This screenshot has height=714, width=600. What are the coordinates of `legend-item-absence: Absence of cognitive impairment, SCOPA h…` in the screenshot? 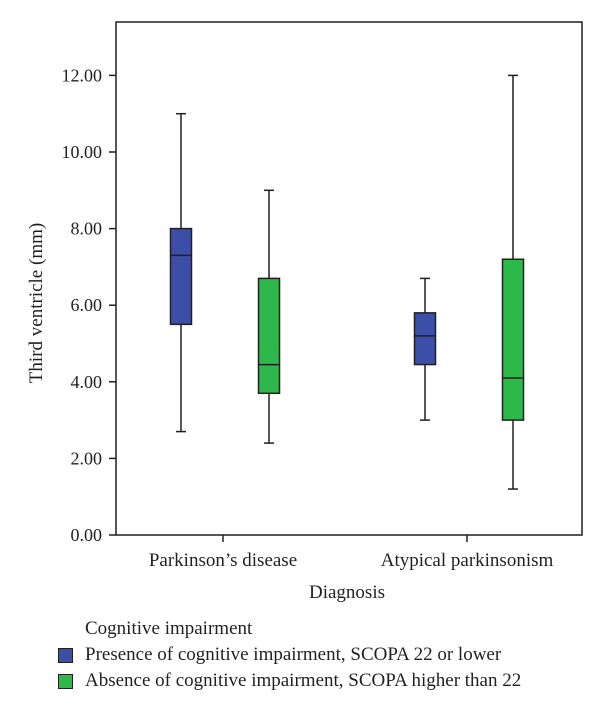 It's located at (322, 681).